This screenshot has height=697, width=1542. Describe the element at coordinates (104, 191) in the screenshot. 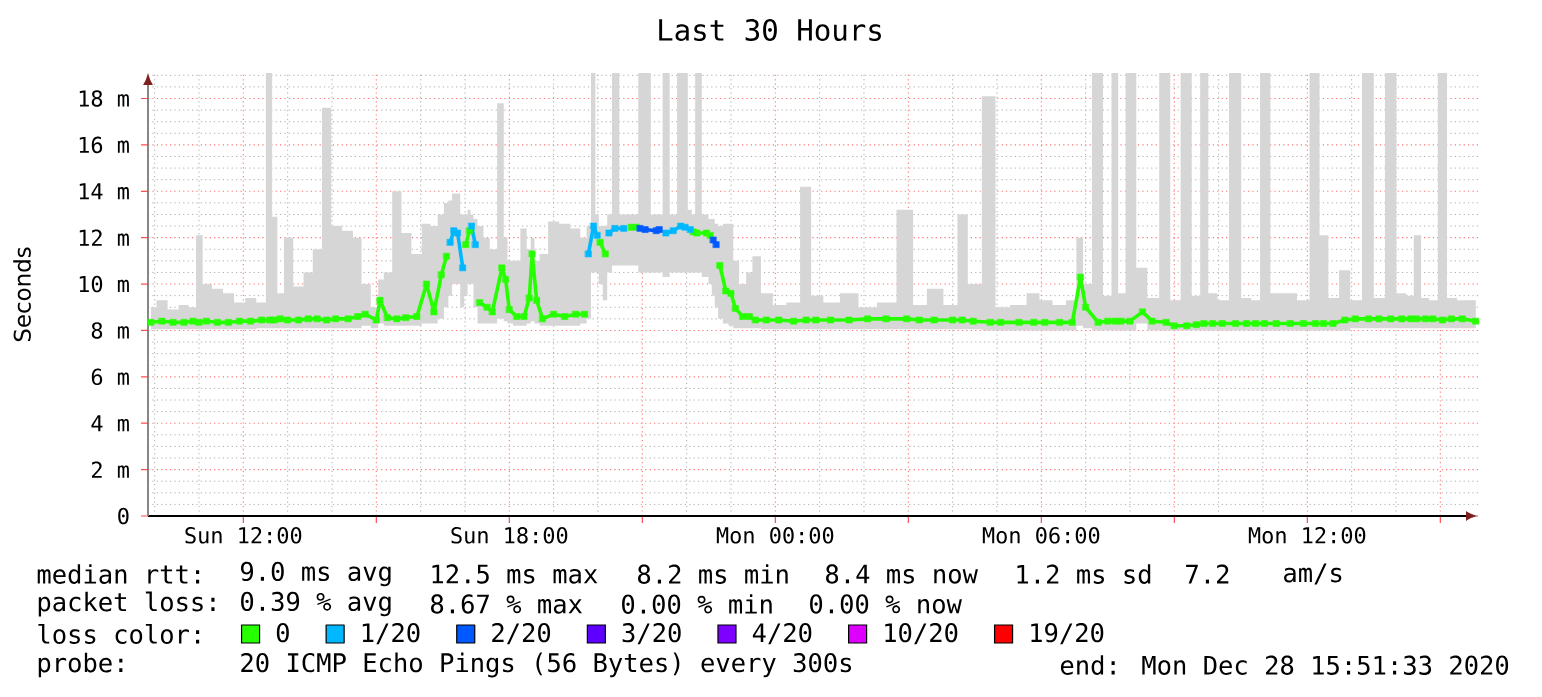

I see `y-tick-label: 14 m` at that location.